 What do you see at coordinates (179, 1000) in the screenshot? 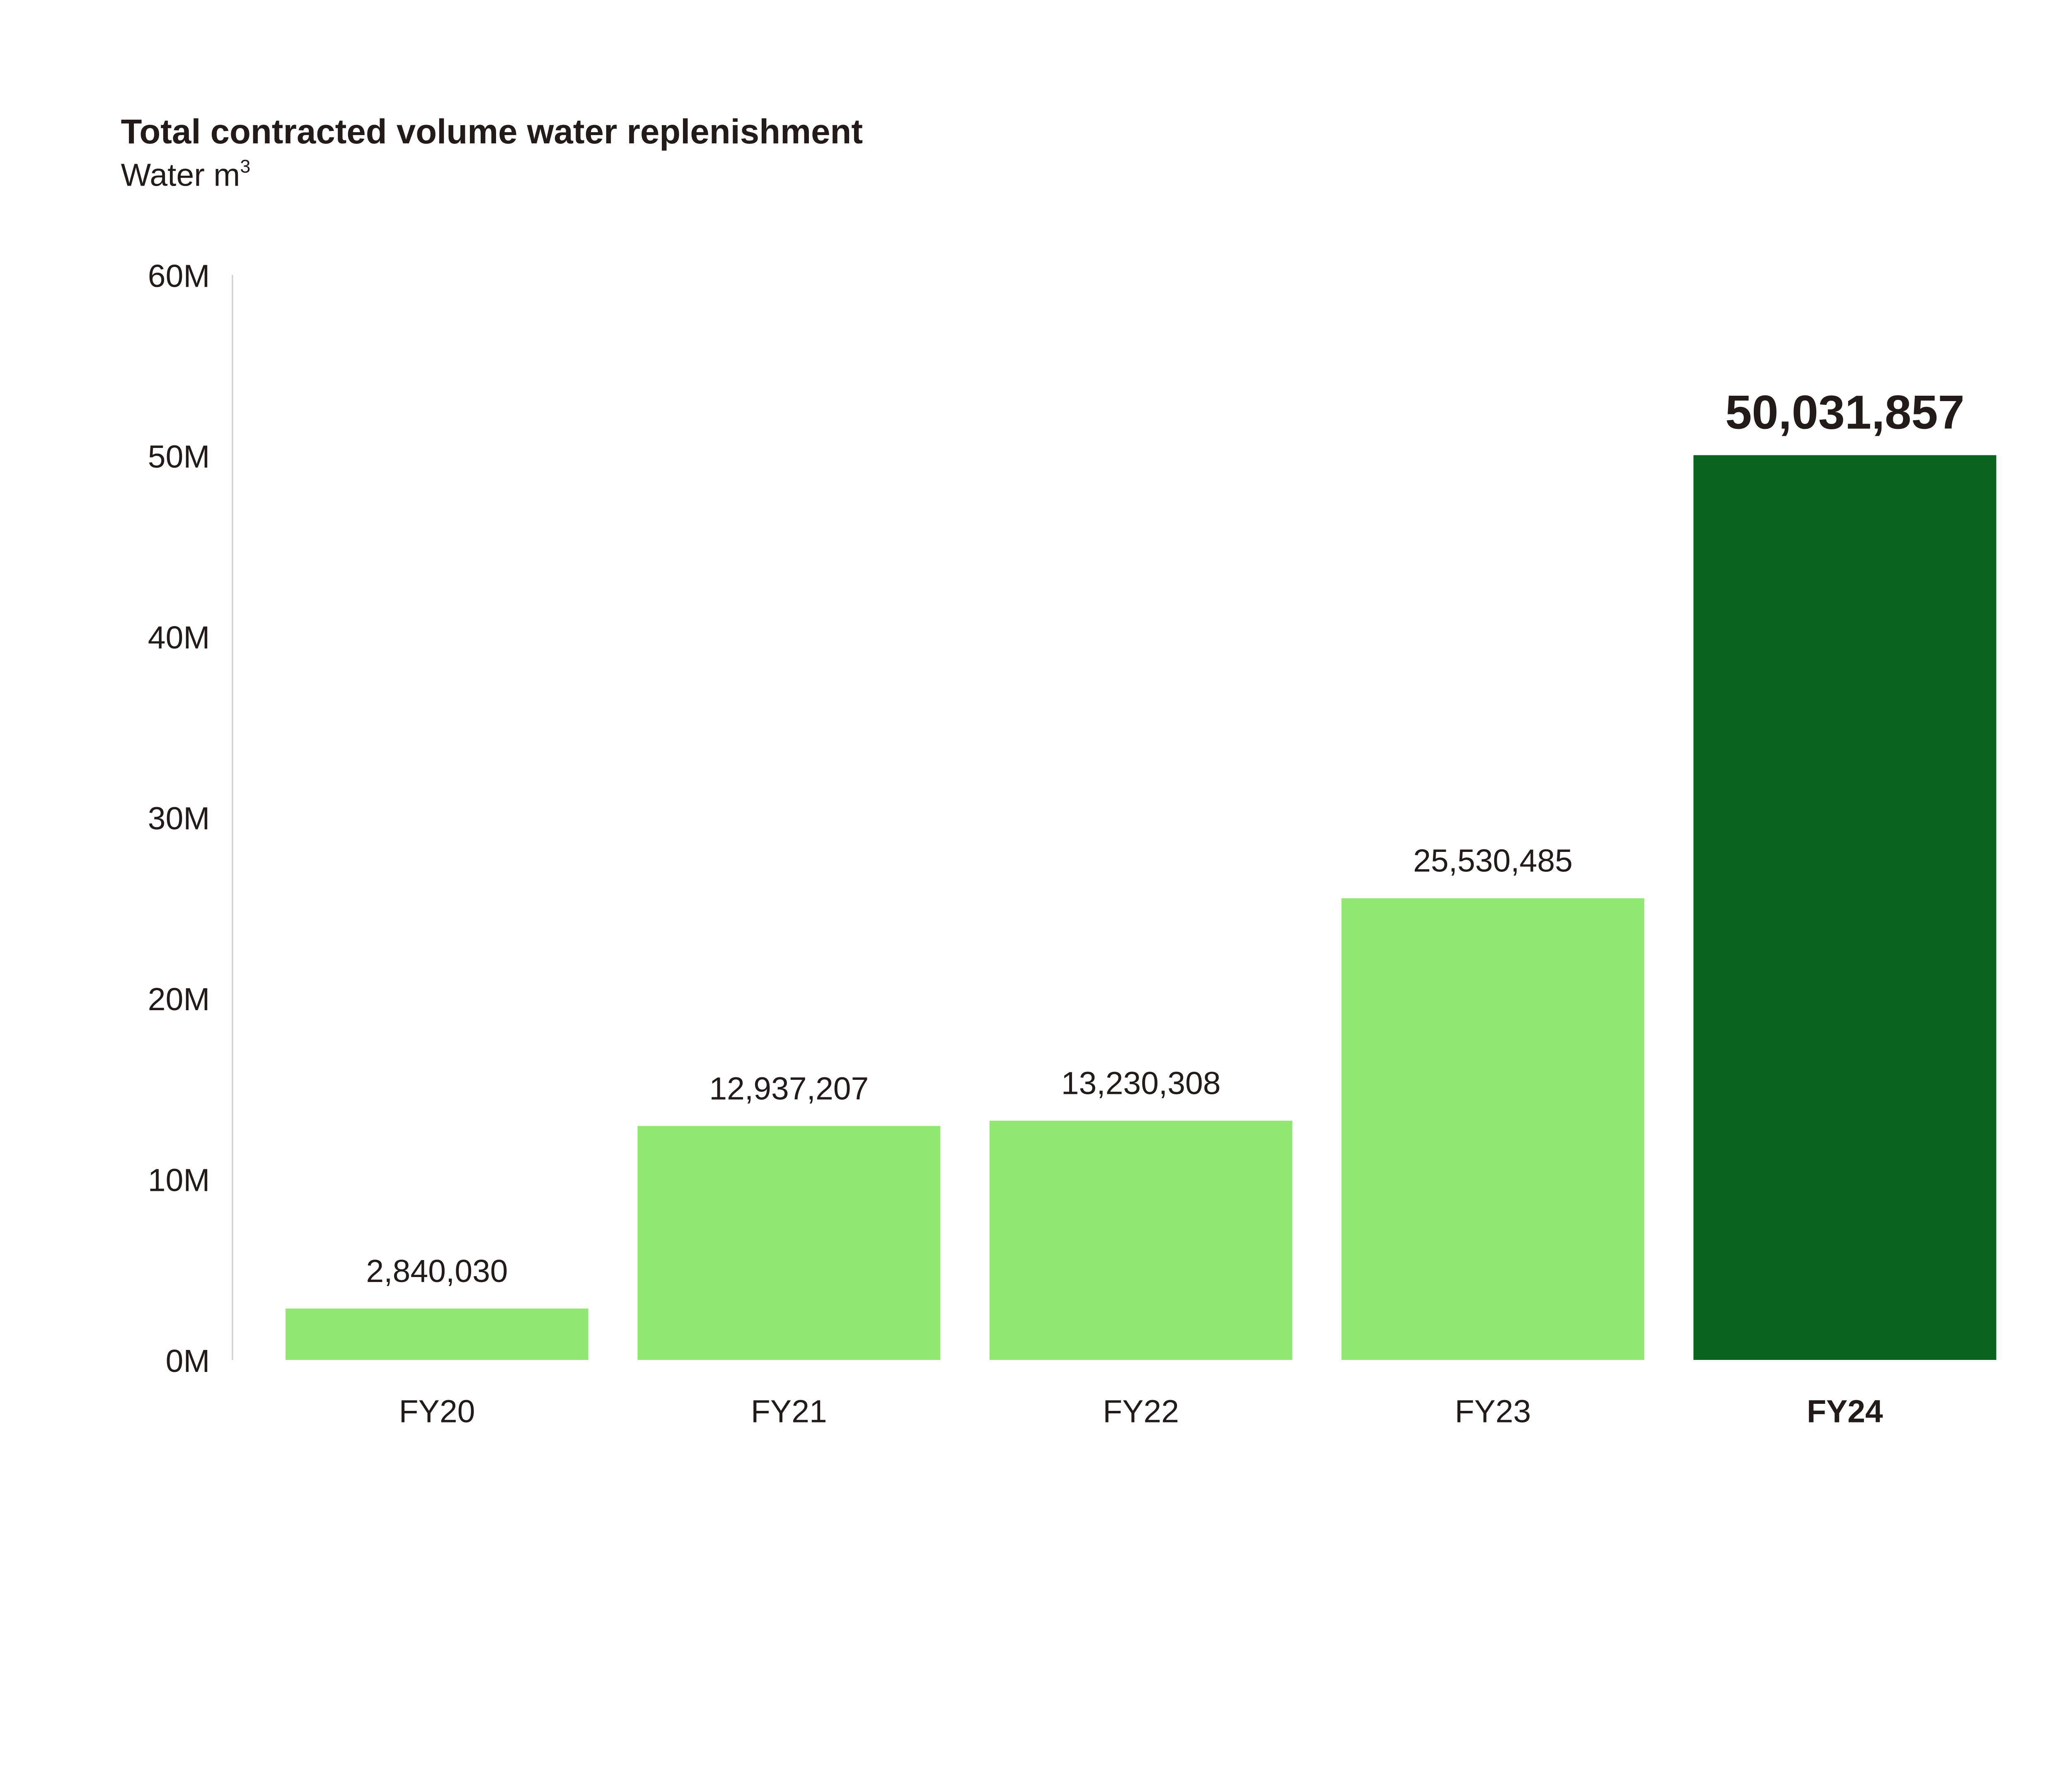
I see `y-tick-label: 20M` at bounding box center [179, 1000].